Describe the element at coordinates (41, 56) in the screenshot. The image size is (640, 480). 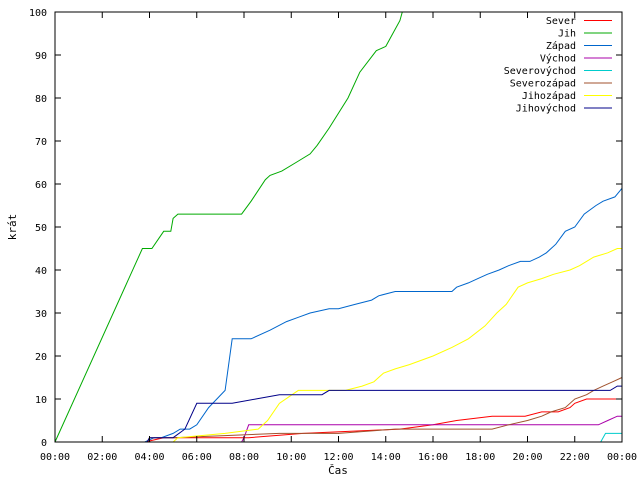
I see `y-tick-label: 90` at that location.